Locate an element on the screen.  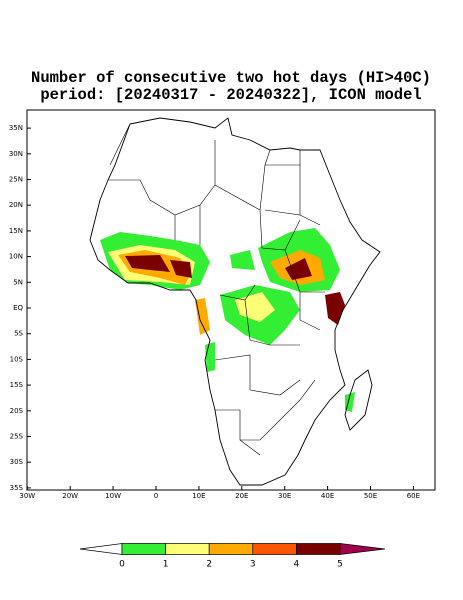
colorbar-label: 1 is located at coordinates (166, 565).